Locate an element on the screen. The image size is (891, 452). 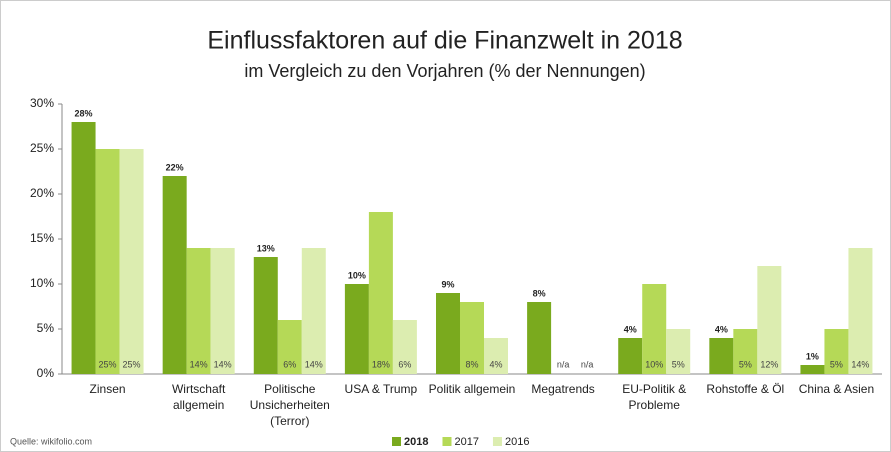
x-tick-label: Zinsen is located at coordinates (108, 389).